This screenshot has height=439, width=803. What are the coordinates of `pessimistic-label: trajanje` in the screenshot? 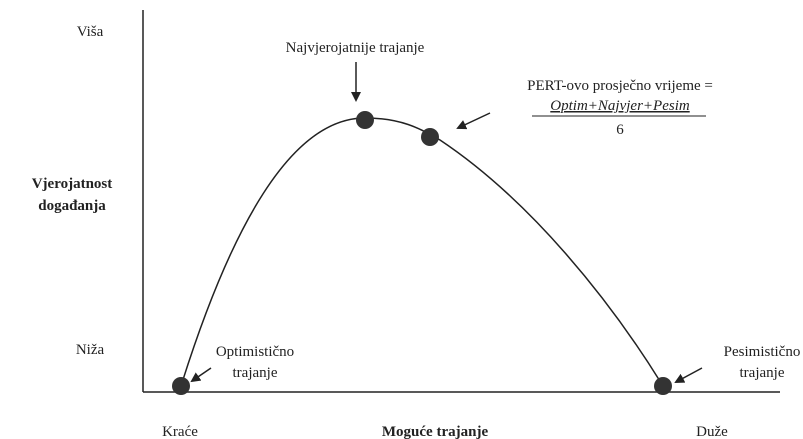 It's located at (762, 373).